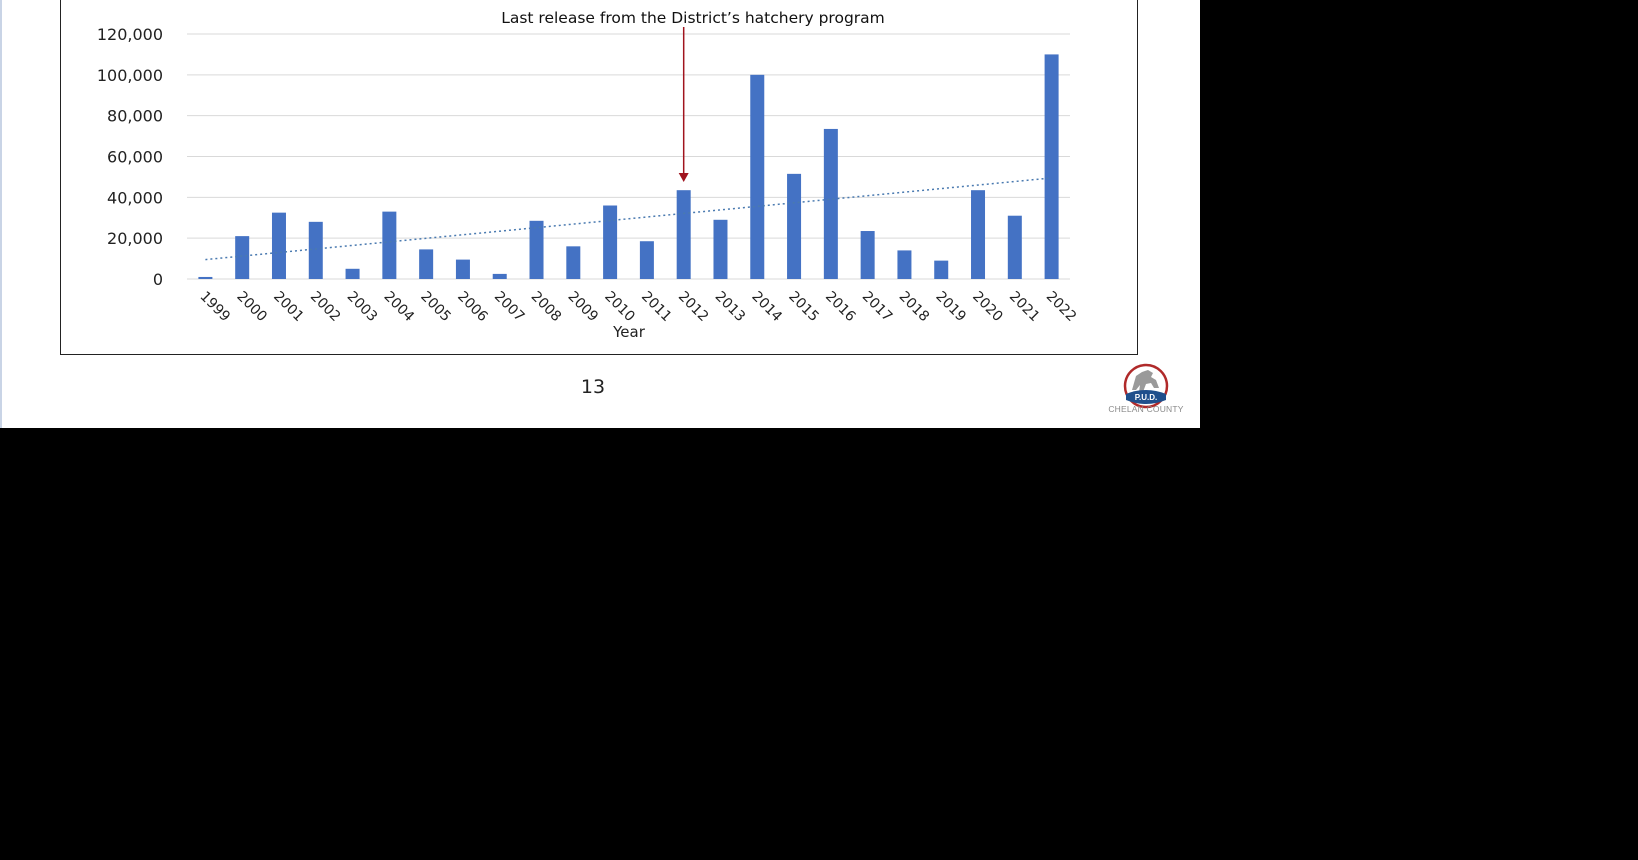  What do you see at coordinates (730, 307) in the screenshot?
I see `x-tick-label: 2013` at bounding box center [730, 307].